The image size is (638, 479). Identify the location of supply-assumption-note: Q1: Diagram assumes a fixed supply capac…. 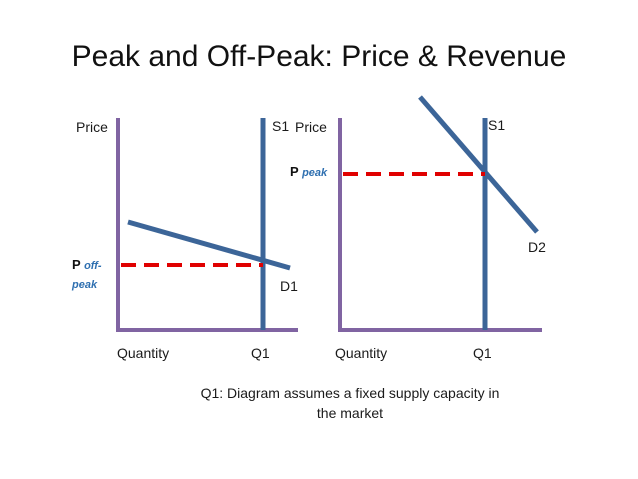
(350, 403).